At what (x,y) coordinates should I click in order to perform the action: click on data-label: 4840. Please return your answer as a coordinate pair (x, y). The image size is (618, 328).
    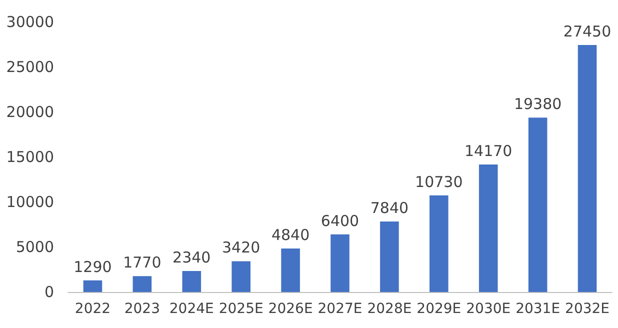
    Looking at the image, I should click on (290, 235).